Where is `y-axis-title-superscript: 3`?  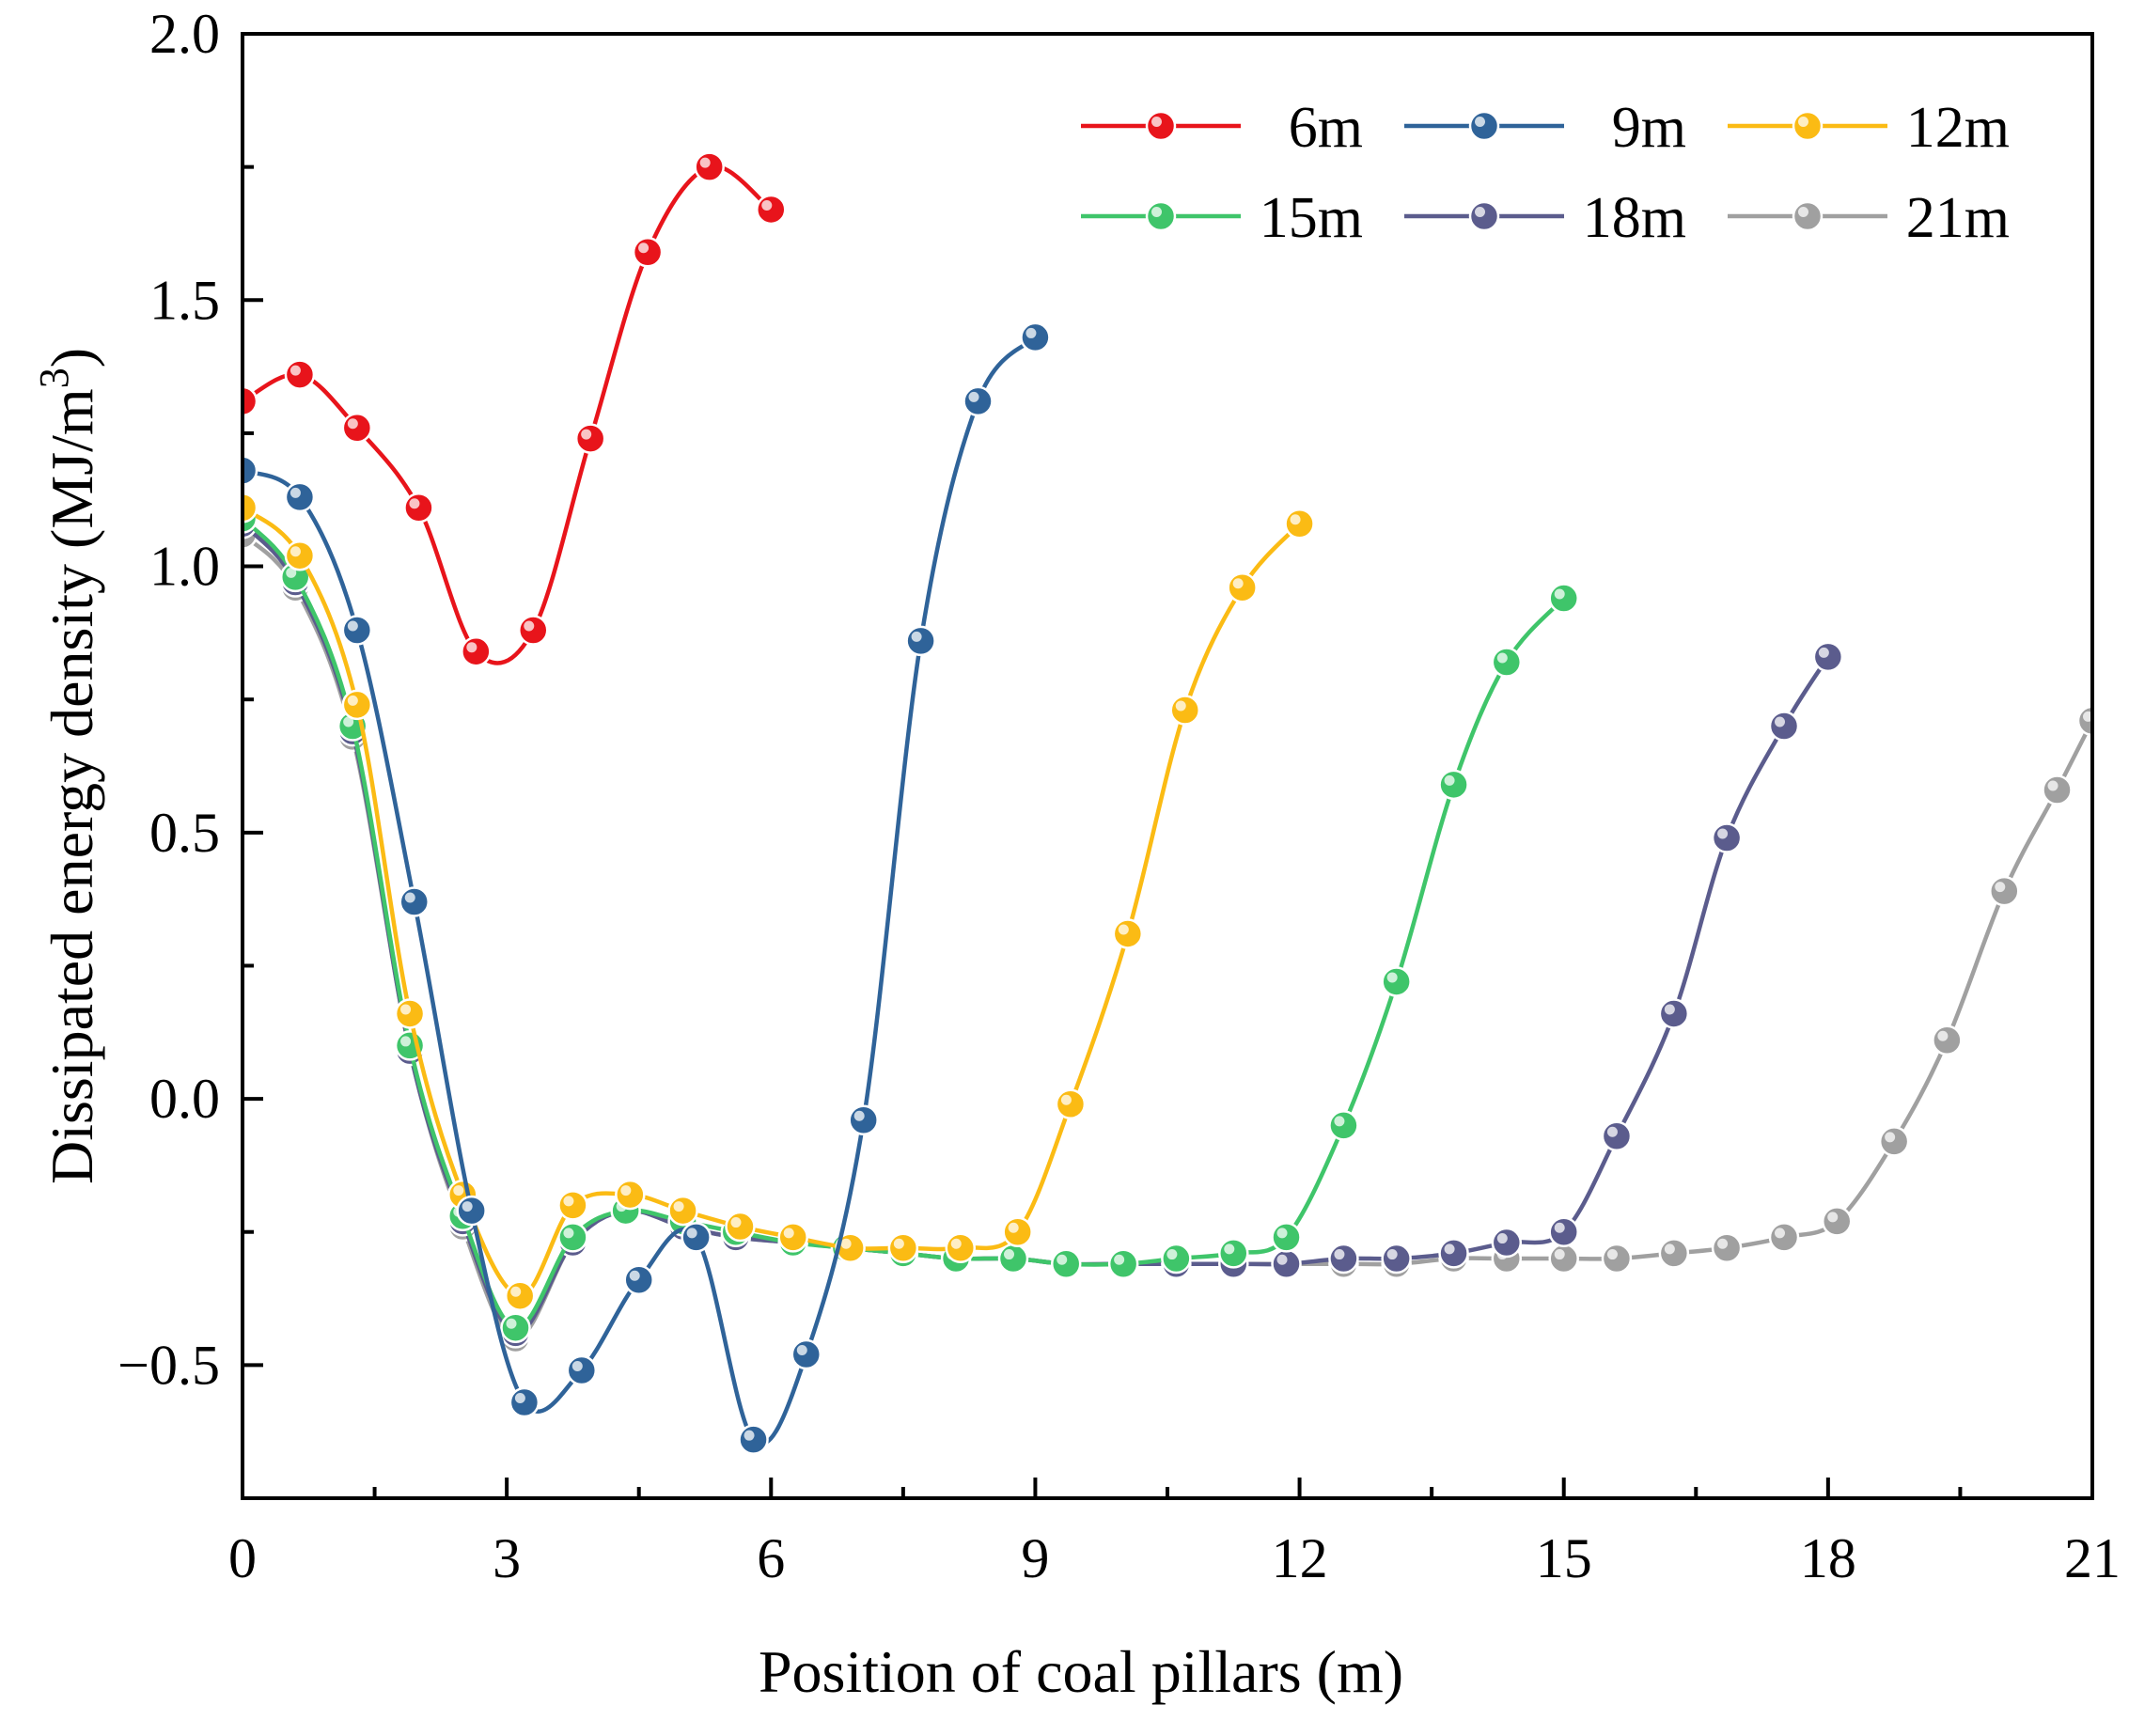
y-axis-title-superscript: 3 is located at coordinates (54, 378).